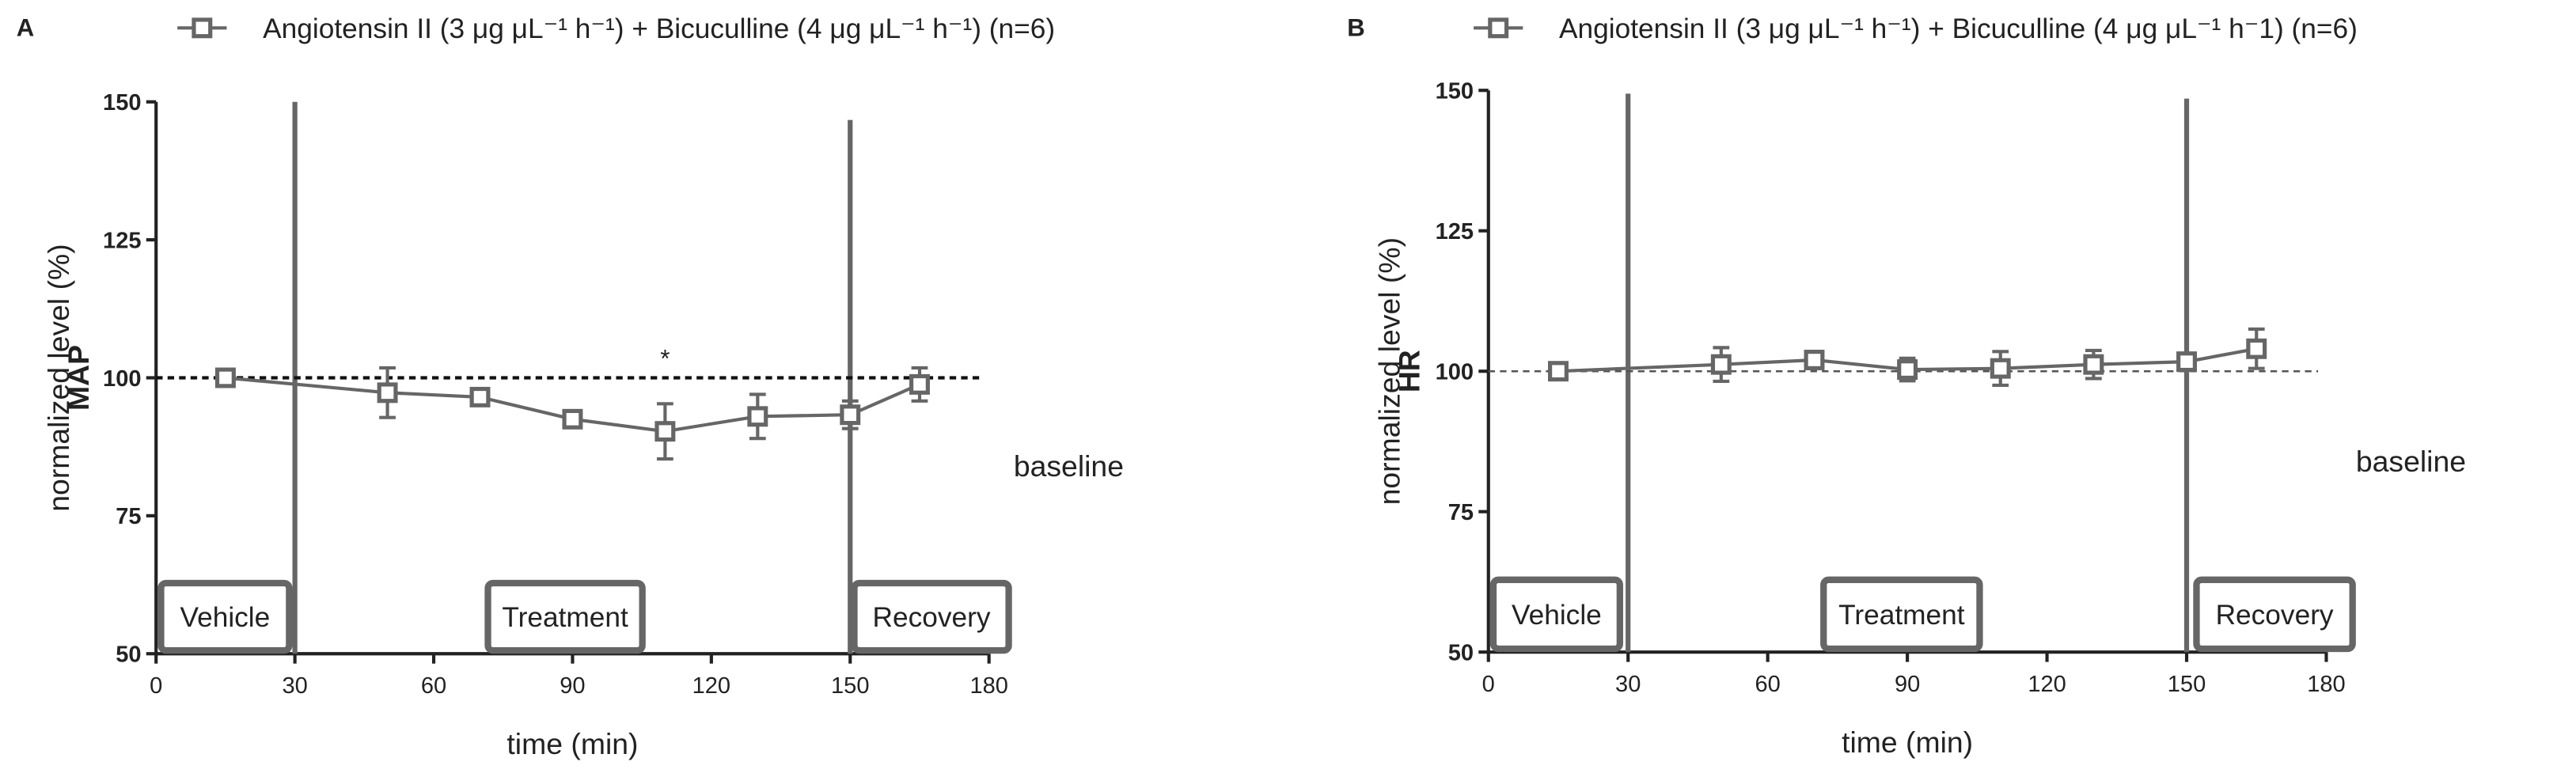 The width and height of the screenshot is (2576, 773). I want to click on y-axis-label-bold: MAP, so click(78, 378).